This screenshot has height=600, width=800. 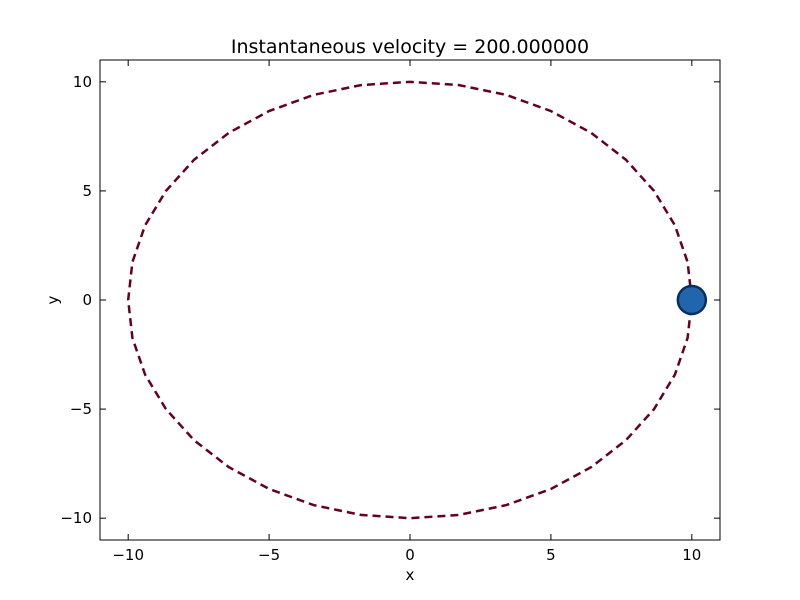 What do you see at coordinates (551, 555) in the screenshot?
I see `x-tick-label: 5` at bounding box center [551, 555].